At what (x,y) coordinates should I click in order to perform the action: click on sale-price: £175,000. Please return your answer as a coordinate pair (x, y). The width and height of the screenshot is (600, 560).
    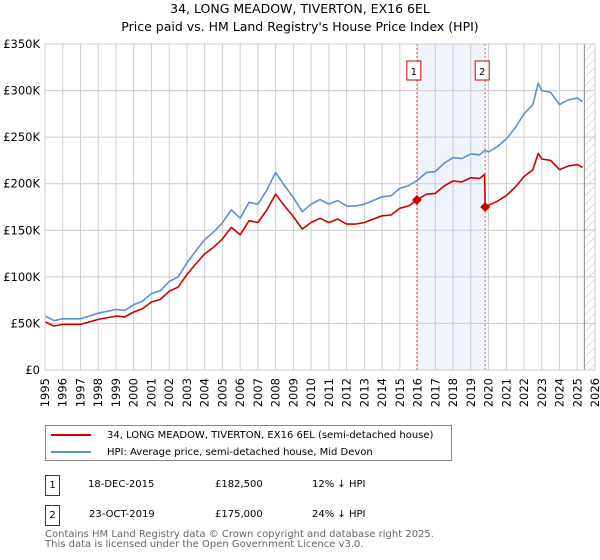
    Looking at the image, I should click on (239, 514).